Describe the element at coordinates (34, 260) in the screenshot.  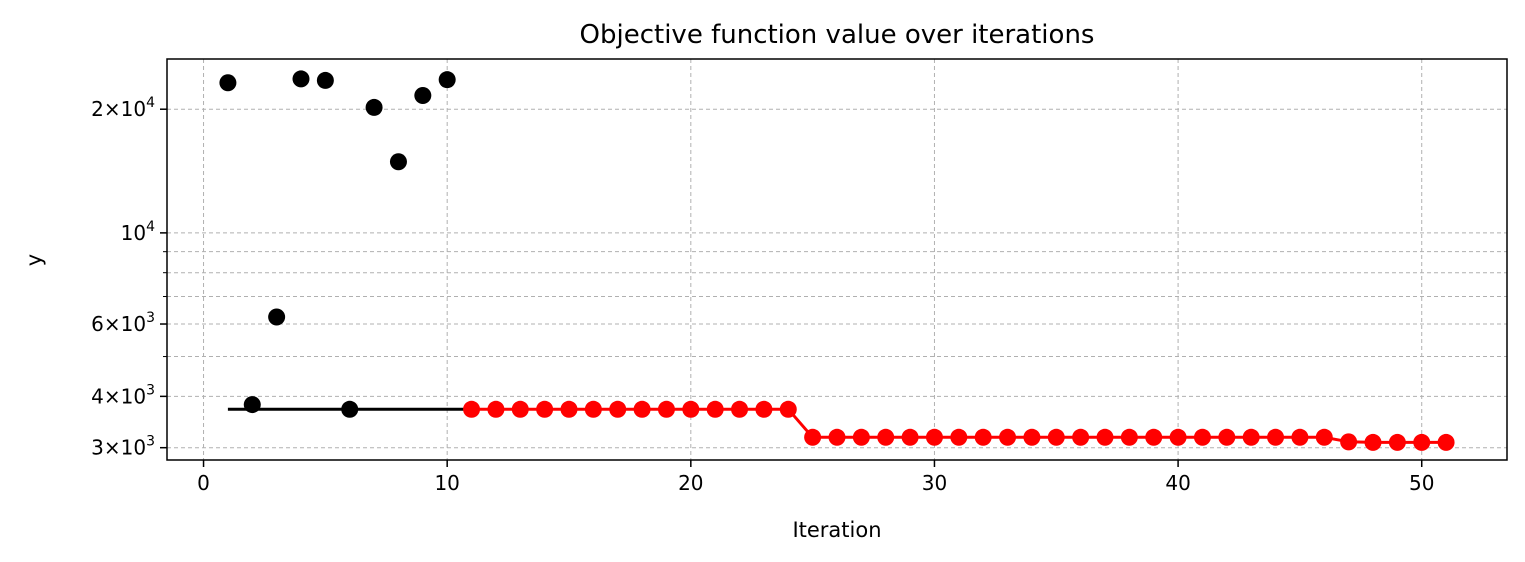
I see `y-axis-label: y` at that location.